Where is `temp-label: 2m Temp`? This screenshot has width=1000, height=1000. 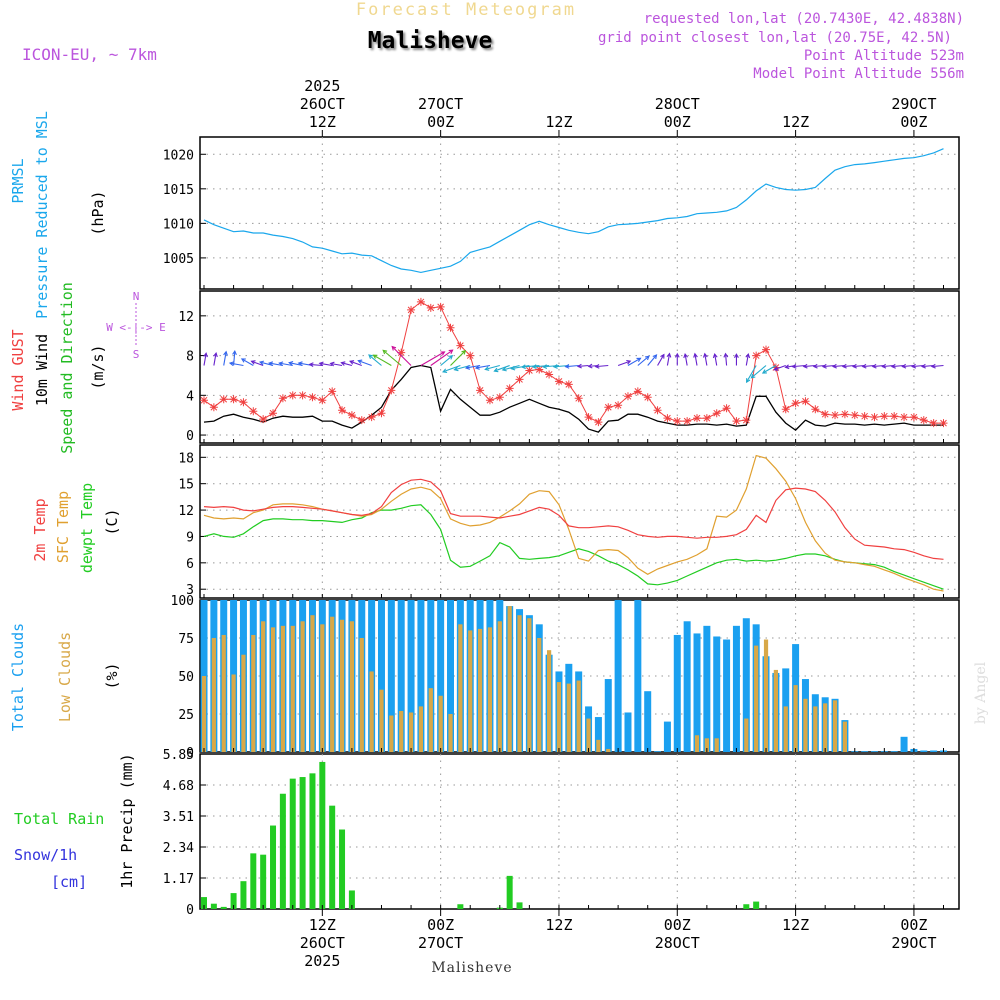 temp-label: 2m Temp is located at coordinates (40, 529).